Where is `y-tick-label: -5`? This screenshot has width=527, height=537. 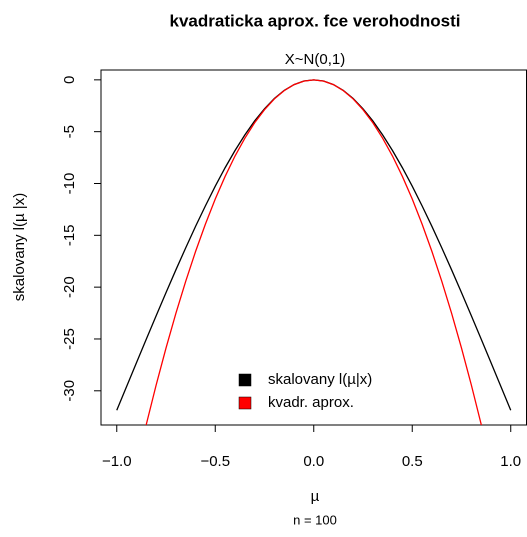 y-tick-label: -5 is located at coordinates (69, 131).